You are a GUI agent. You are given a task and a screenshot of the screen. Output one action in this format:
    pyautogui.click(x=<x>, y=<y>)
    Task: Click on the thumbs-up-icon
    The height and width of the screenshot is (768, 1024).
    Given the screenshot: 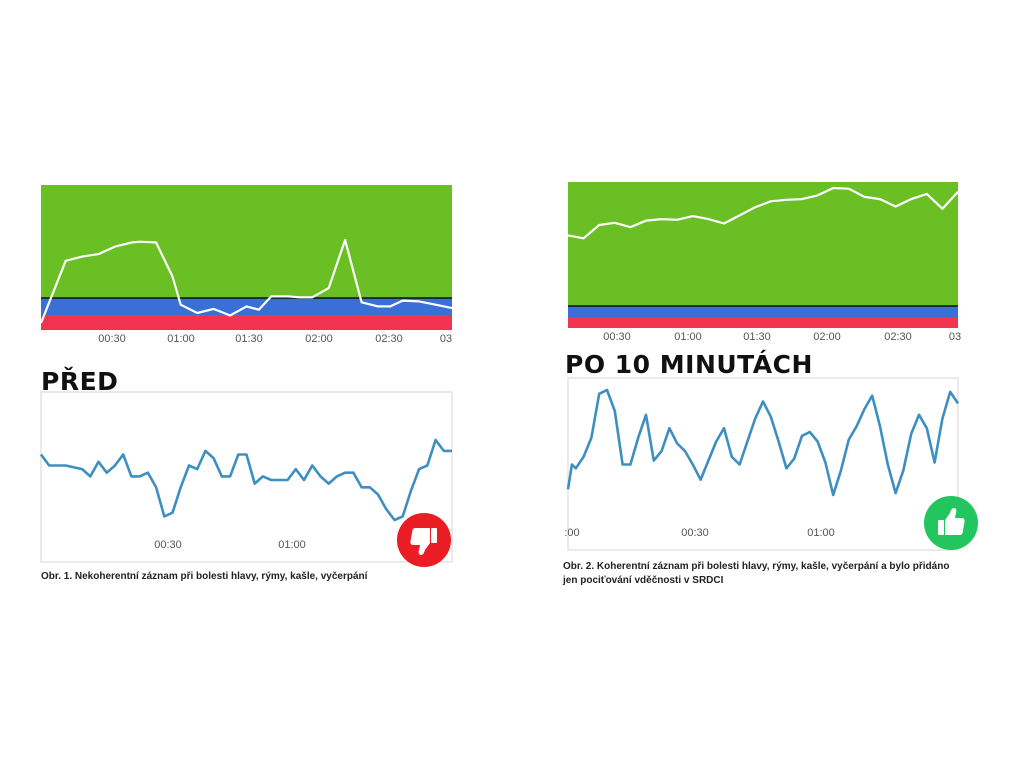 What is the action you would take?
    pyautogui.click(x=951, y=523)
    